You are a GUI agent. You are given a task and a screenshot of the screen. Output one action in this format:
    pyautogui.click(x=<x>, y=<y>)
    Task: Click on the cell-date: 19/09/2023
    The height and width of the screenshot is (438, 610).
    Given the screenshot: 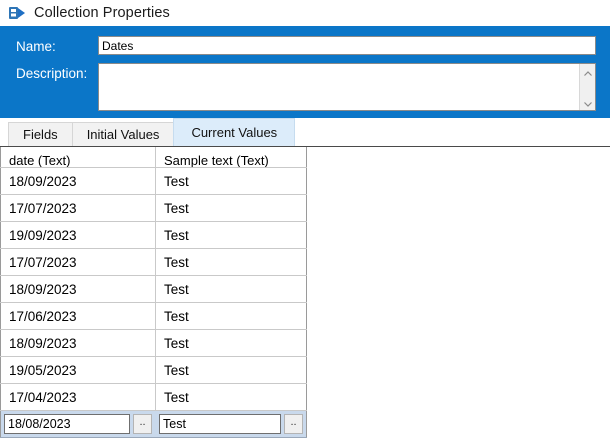 What is the action you would take?
    pyautogui.click(x=78, y=235)
    